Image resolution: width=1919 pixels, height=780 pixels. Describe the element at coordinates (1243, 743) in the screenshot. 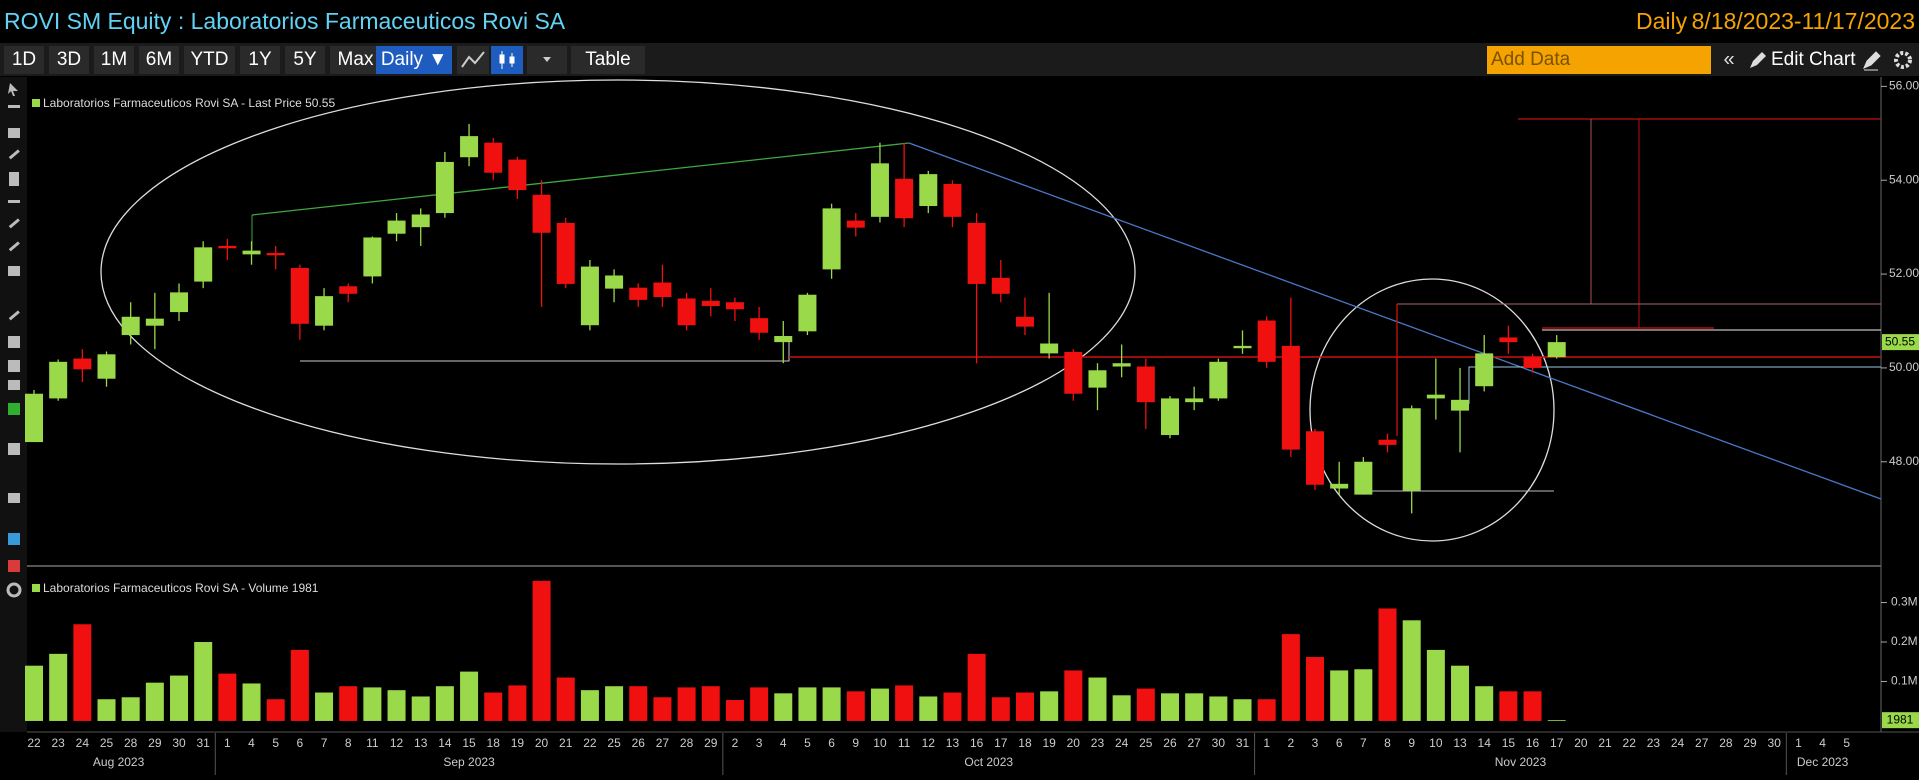

I see `x-tick-label: 31` at that location.